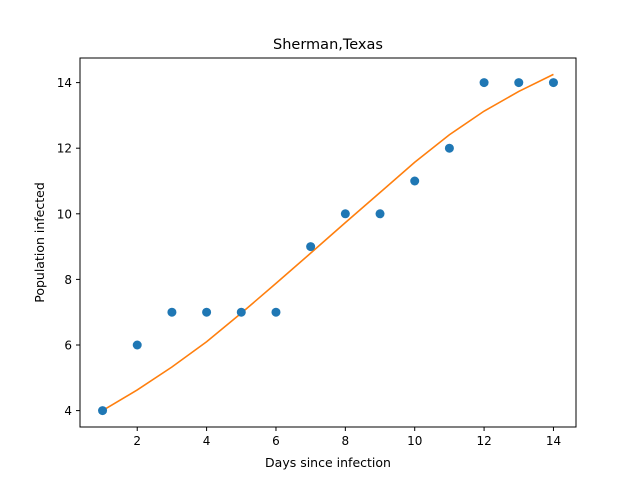 This screenshot has width=640, height=480. What do you see at coordinates (276, 441) in the screenshot?
I see `x-tick-label: 6` at bounding box center [276, 441].